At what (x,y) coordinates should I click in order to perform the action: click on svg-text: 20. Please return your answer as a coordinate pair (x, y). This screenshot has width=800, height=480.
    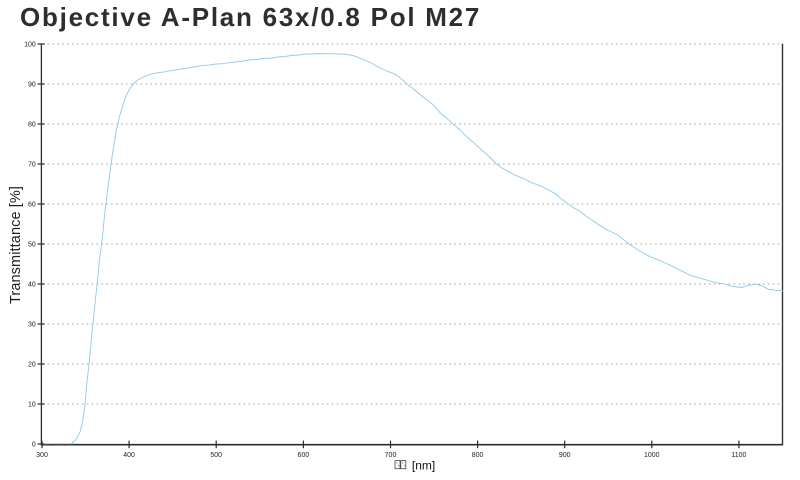
    Looking at the image, I should click on (32, 364).